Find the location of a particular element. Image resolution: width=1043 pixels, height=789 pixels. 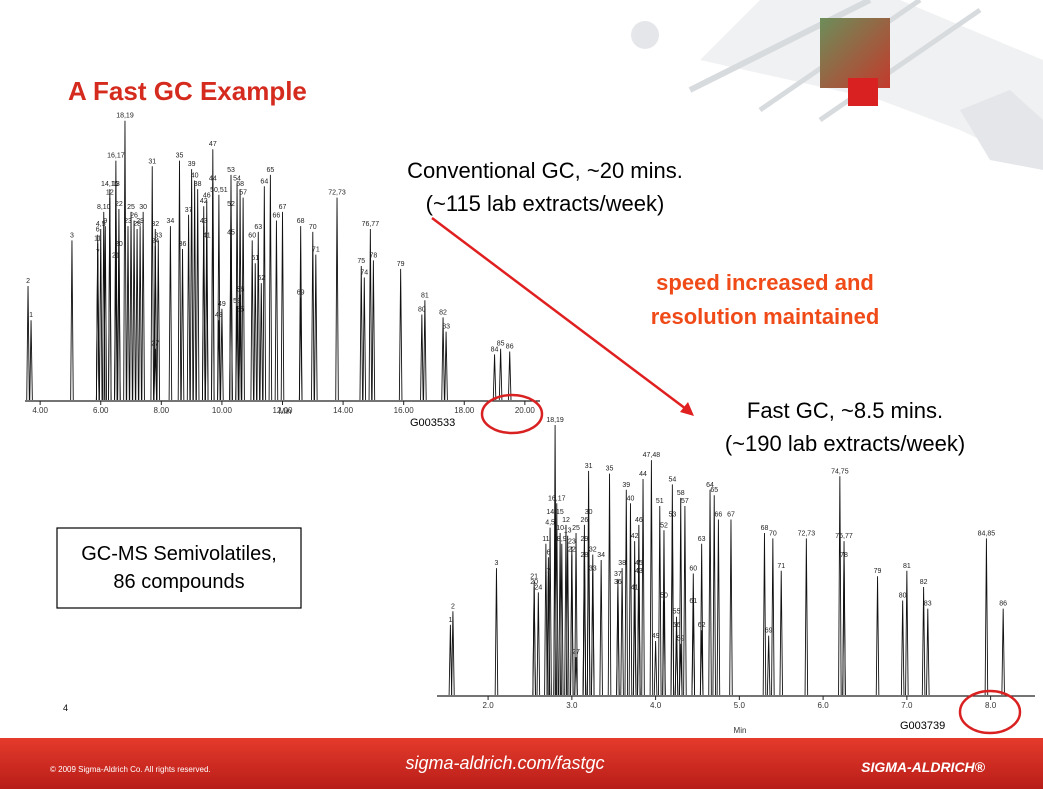

peak-label: 69 is located at coordinates (301, 292).